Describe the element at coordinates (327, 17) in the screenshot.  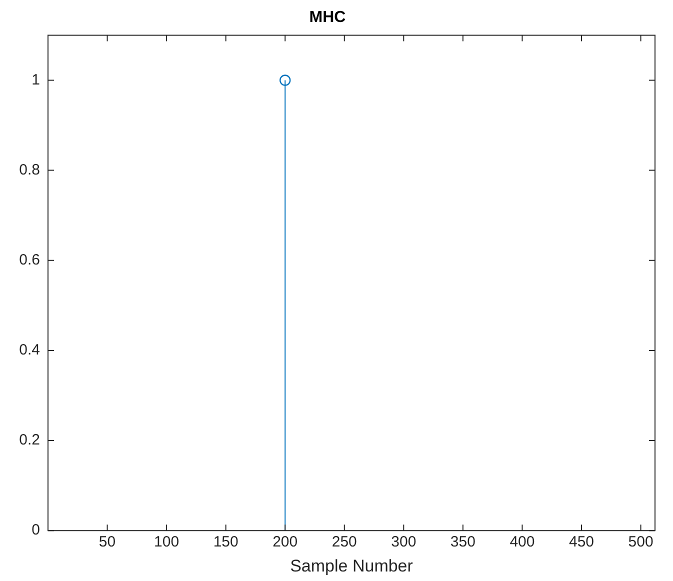
I see `chart-title: MHC` at that location.